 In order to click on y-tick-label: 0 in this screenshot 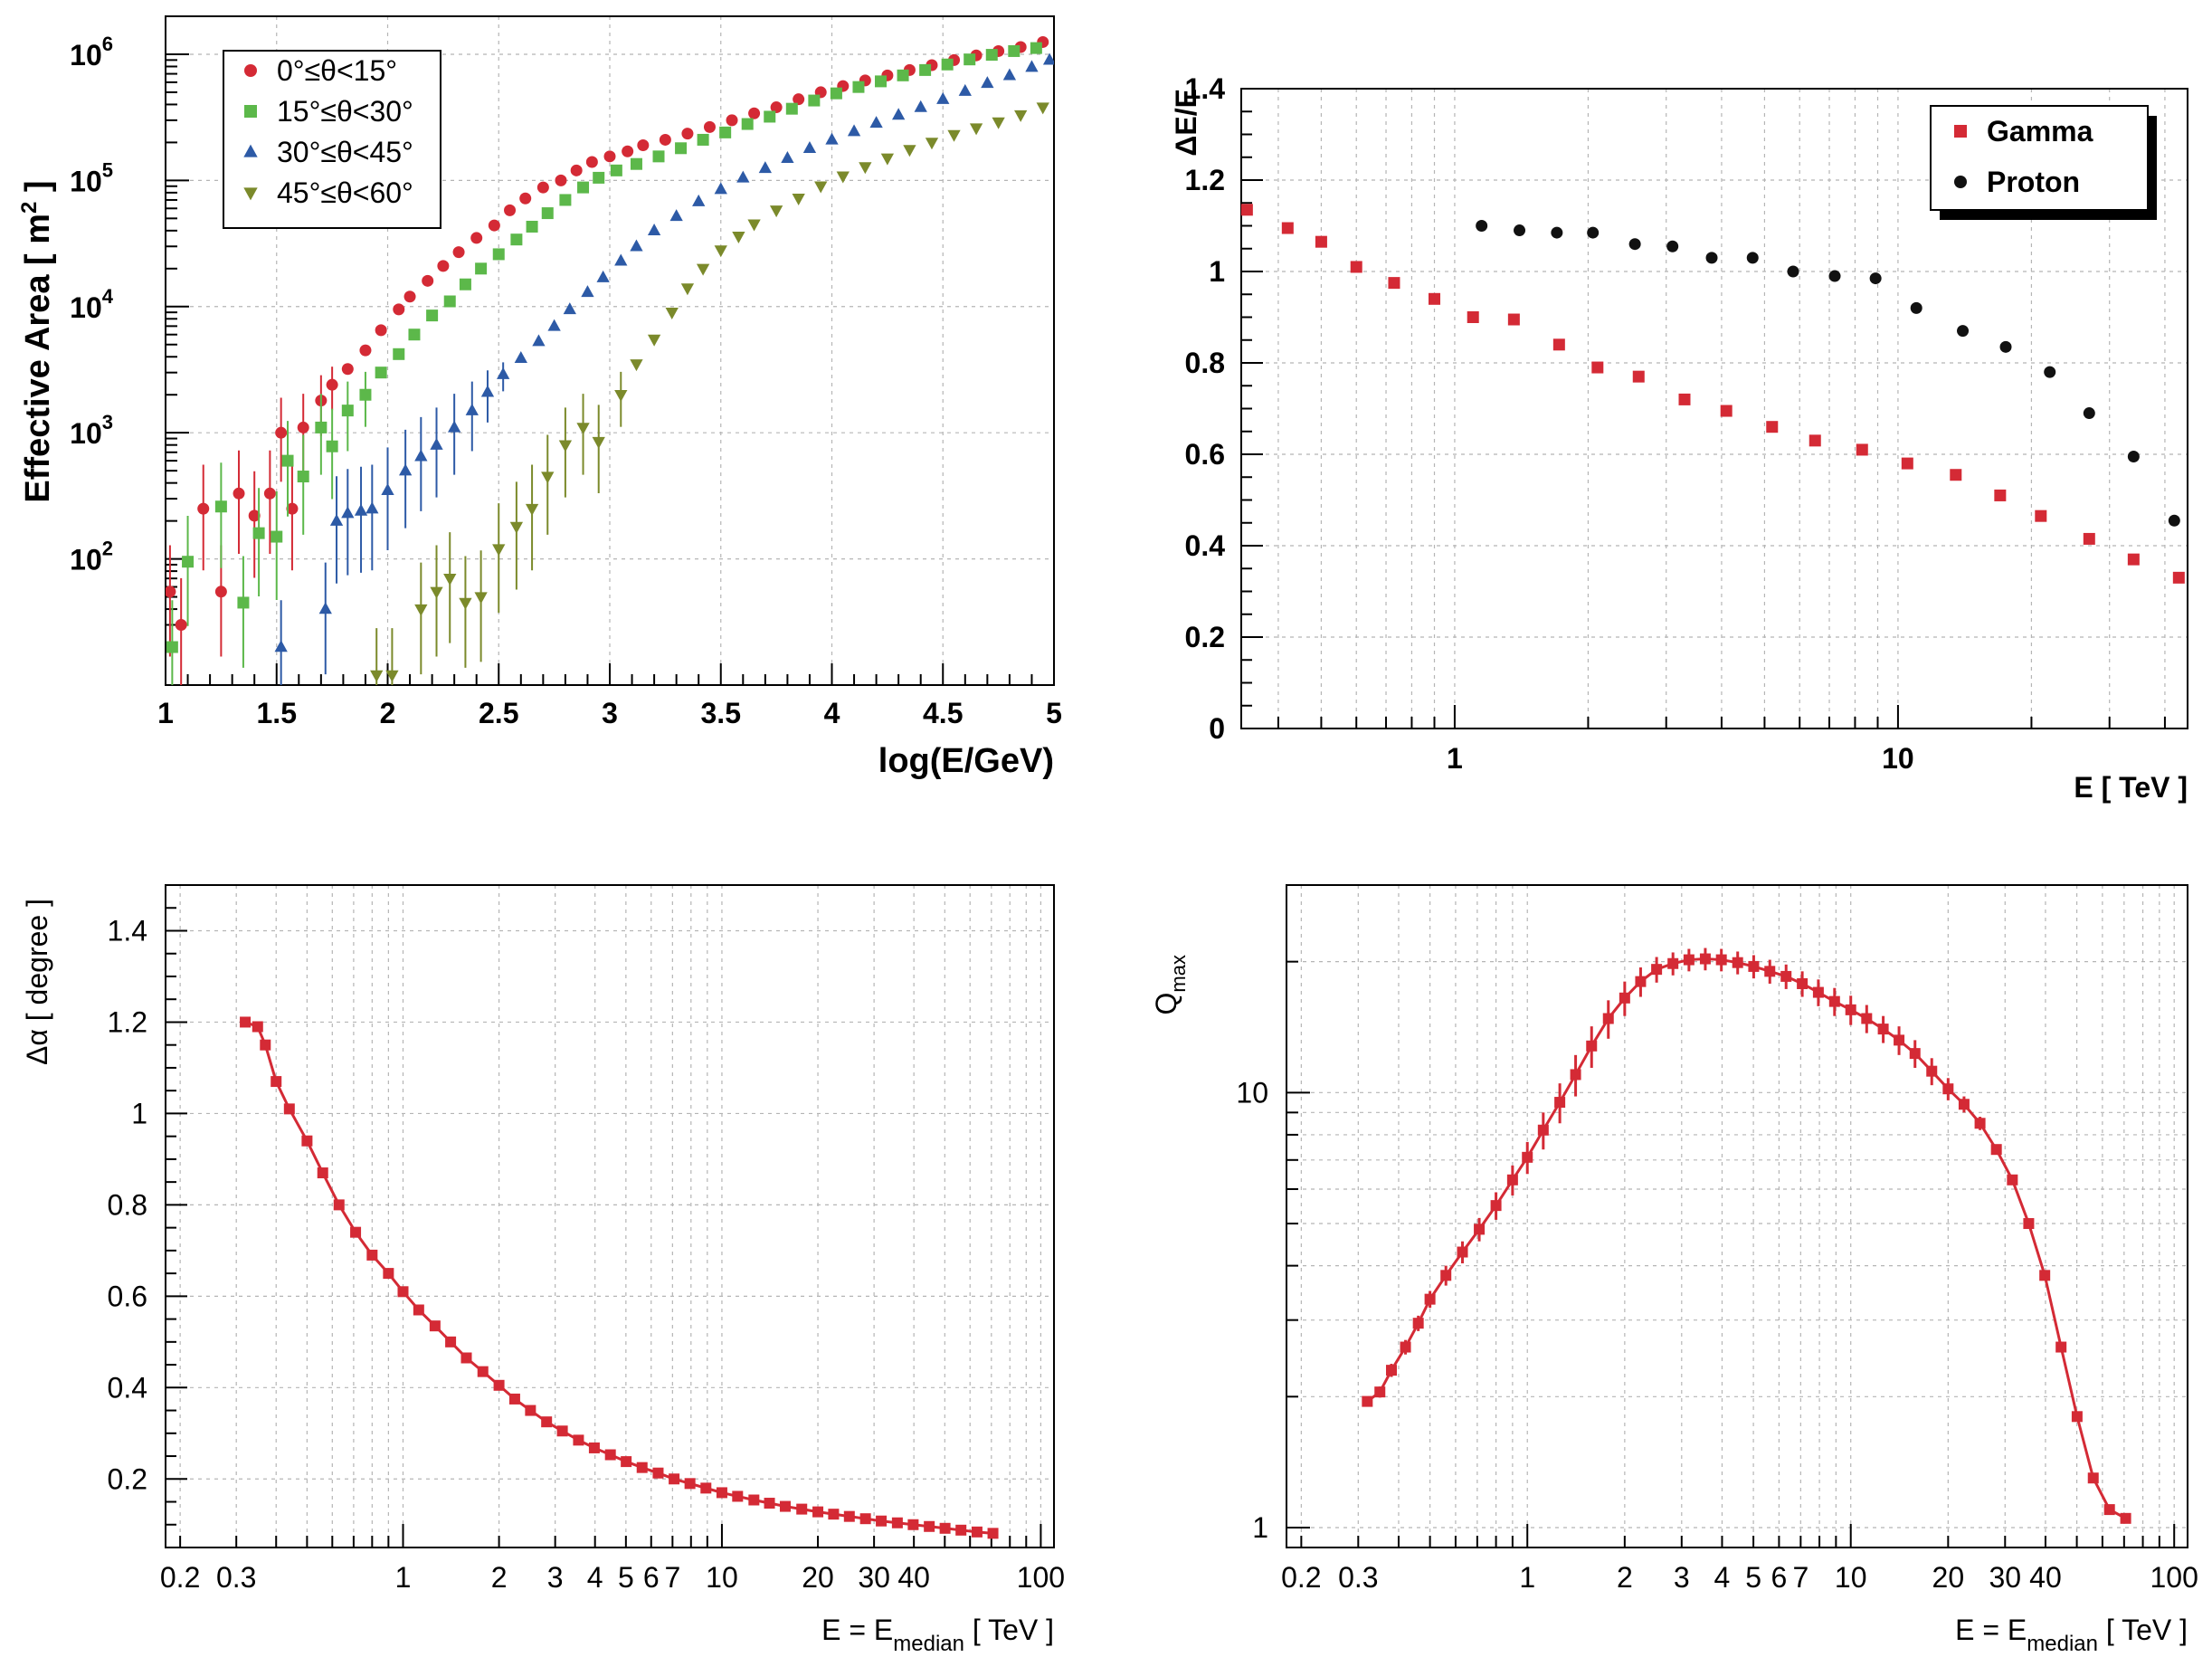, I will do `click(1217, 728)`.